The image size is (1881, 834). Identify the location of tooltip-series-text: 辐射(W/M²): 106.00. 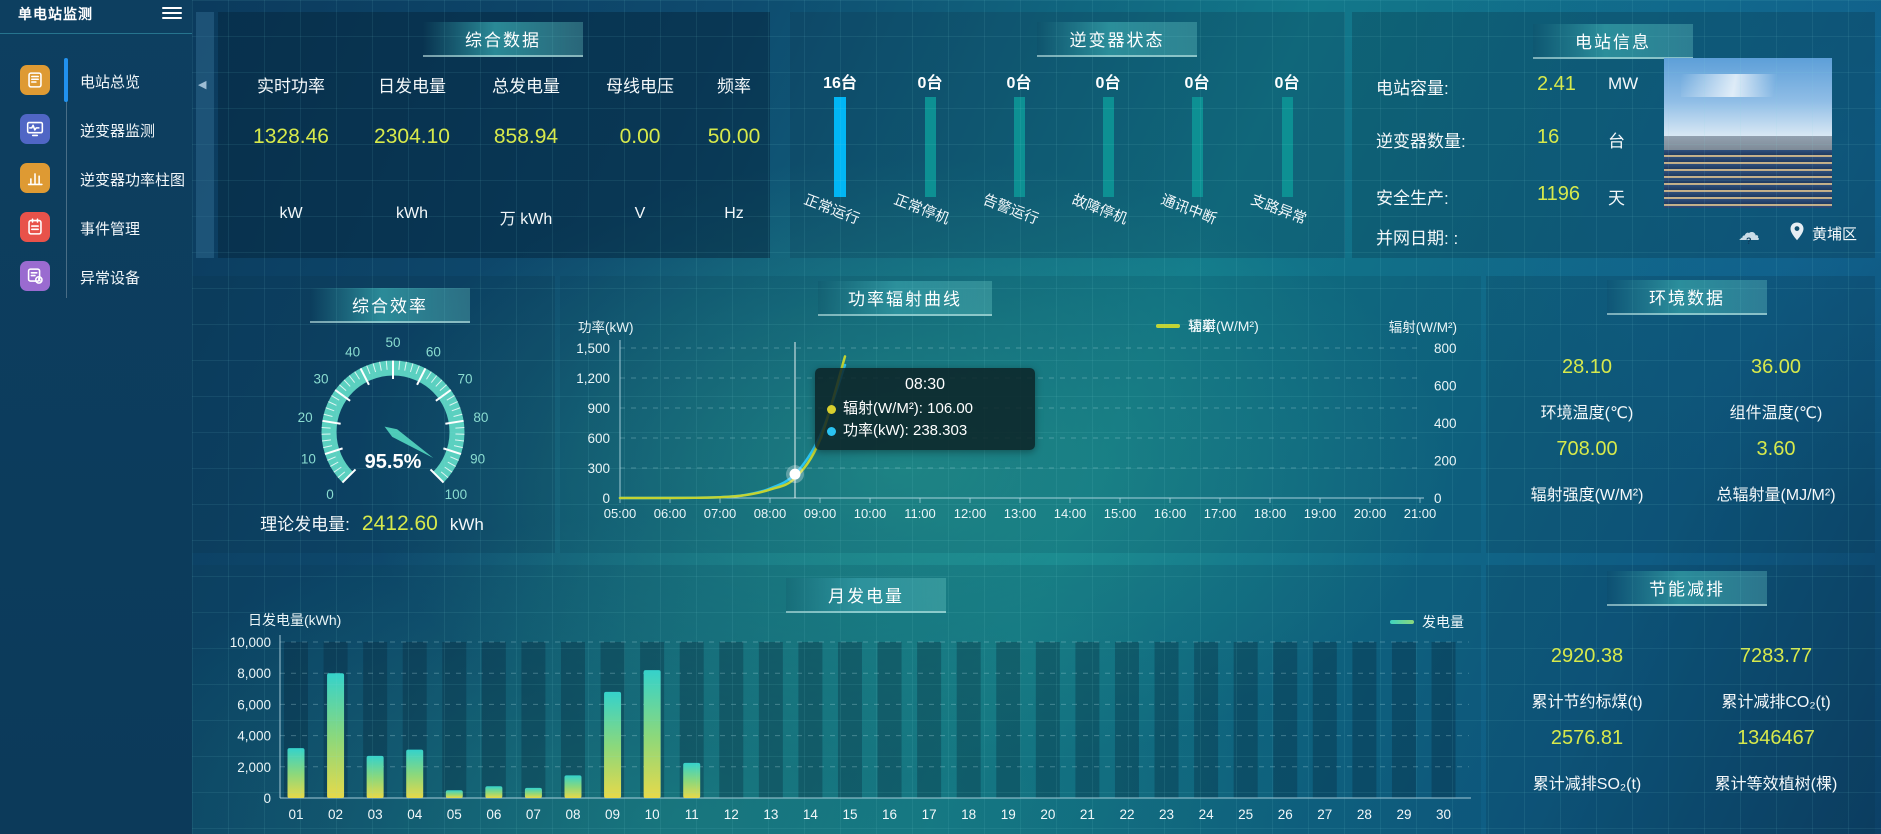
(908, 408).